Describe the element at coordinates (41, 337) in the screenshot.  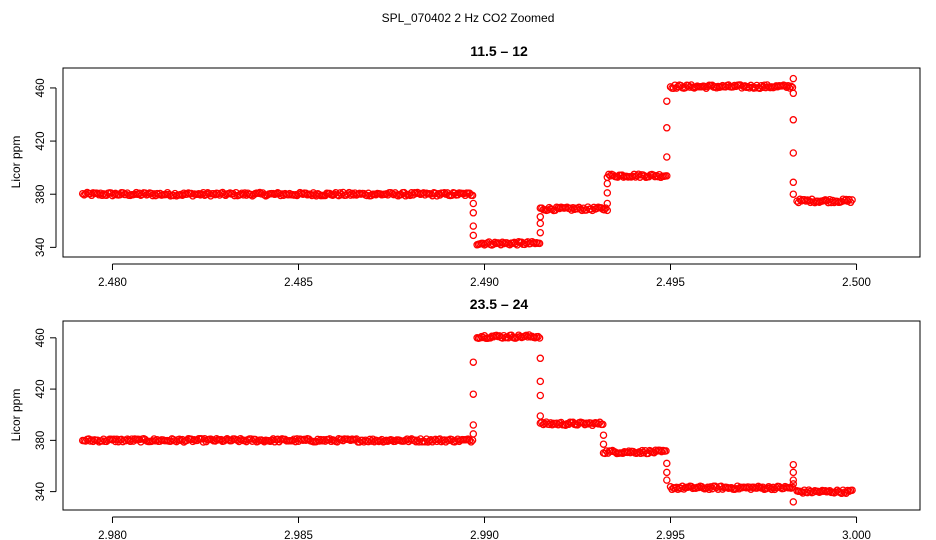
I see `y-tick-label-bottom: 460` at that location.